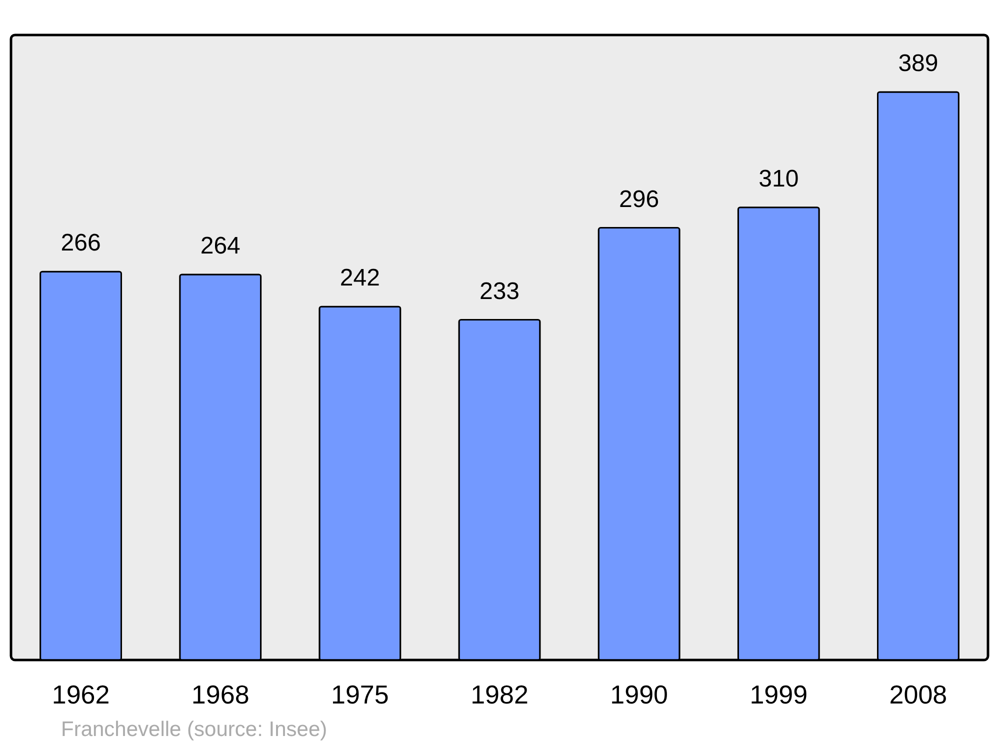  Describe the element at coordinates (220, 246) in the screenshot. I see `data-label: 264` at that location.